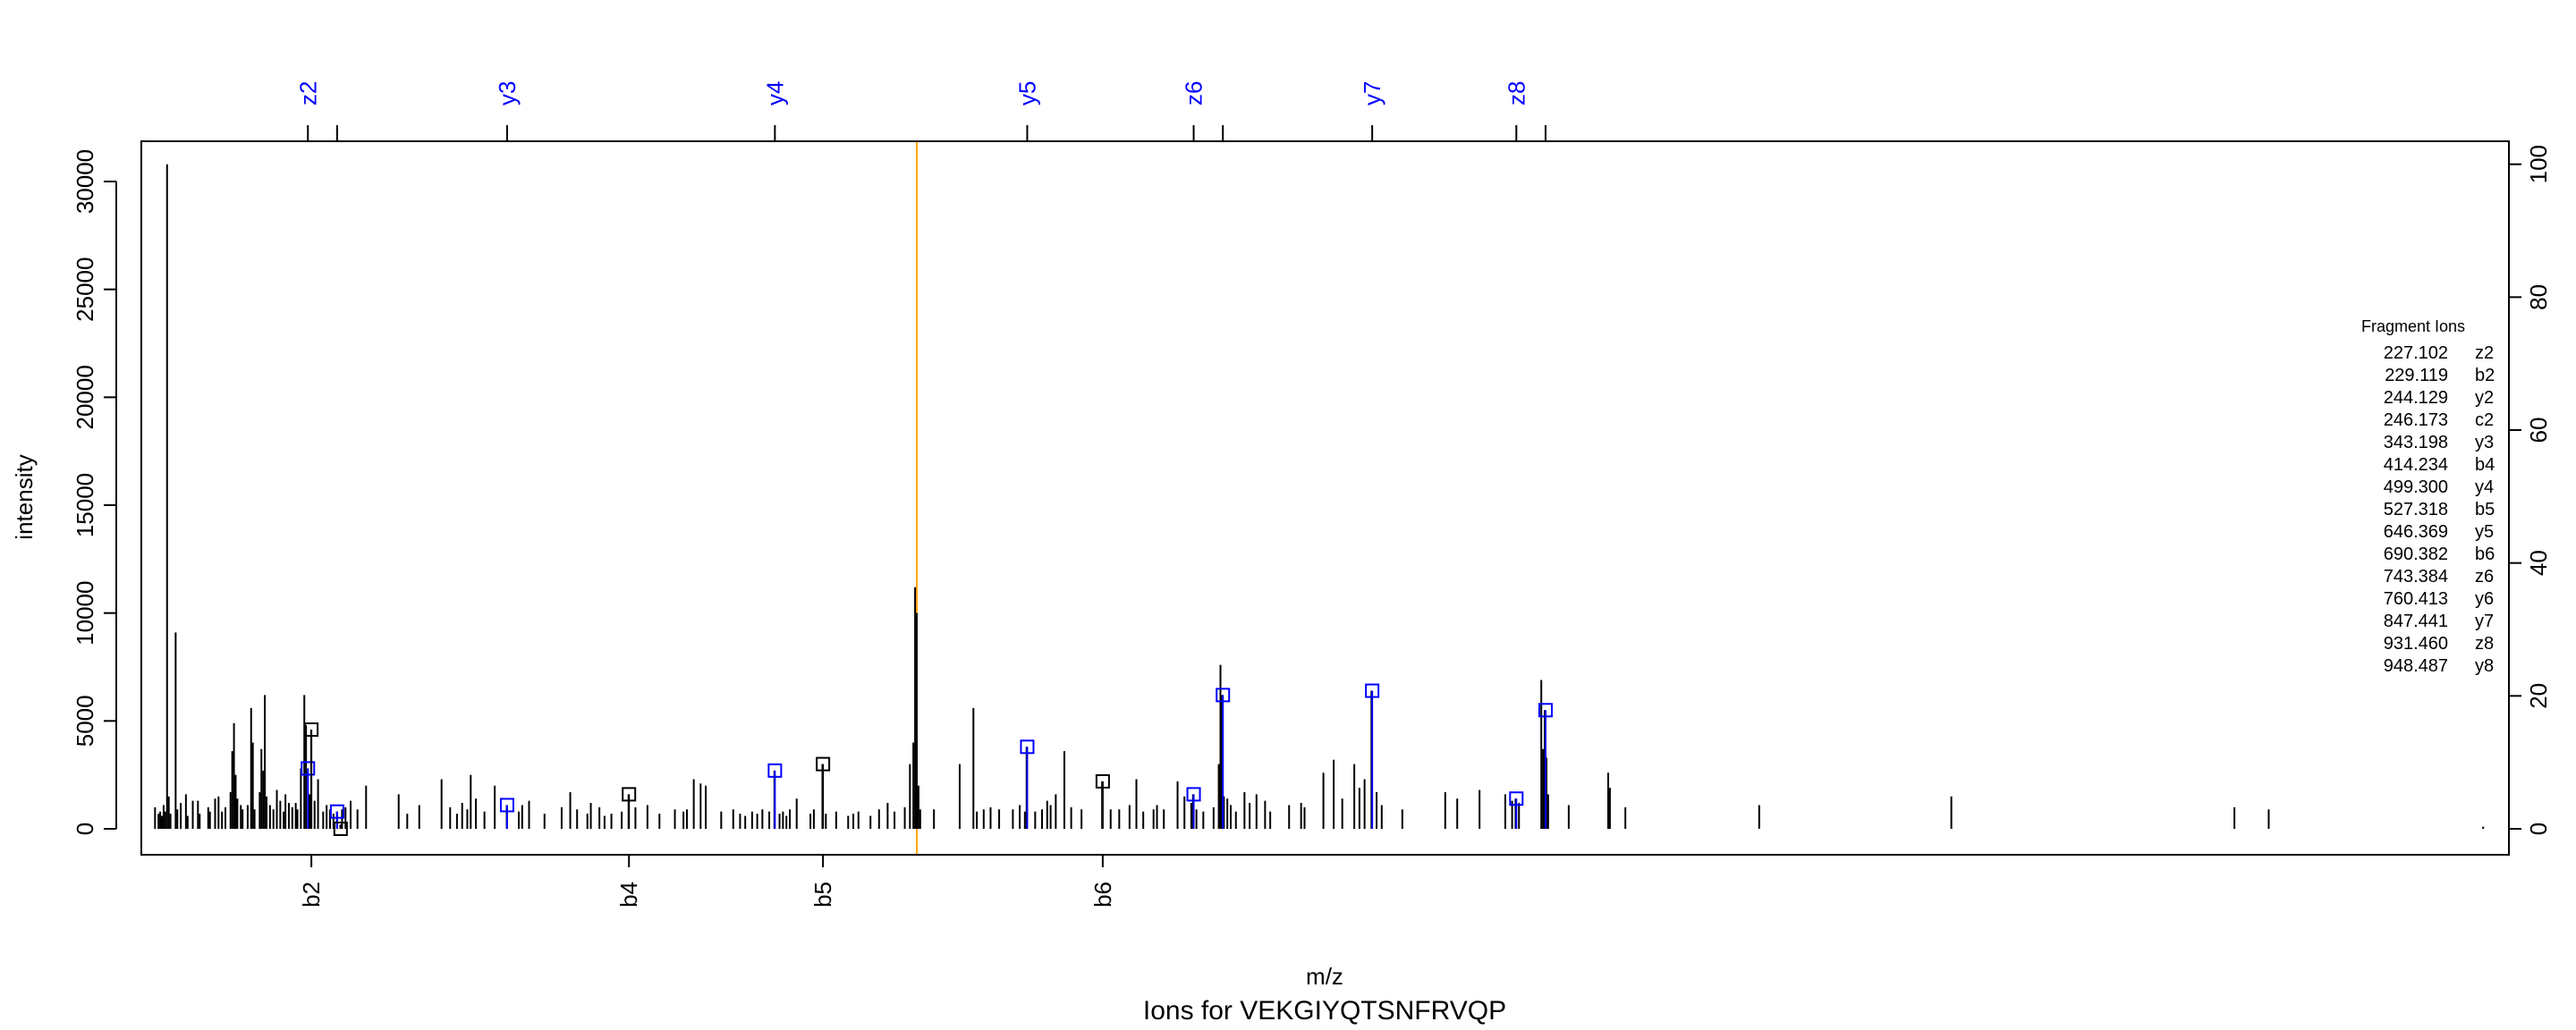 The height and width of the screenshot is (1030, 2576). What do you see at coordinates (1193, 794) in the screenshot?
I see `ion-marker-z6` at bounding box center [1193, 794].